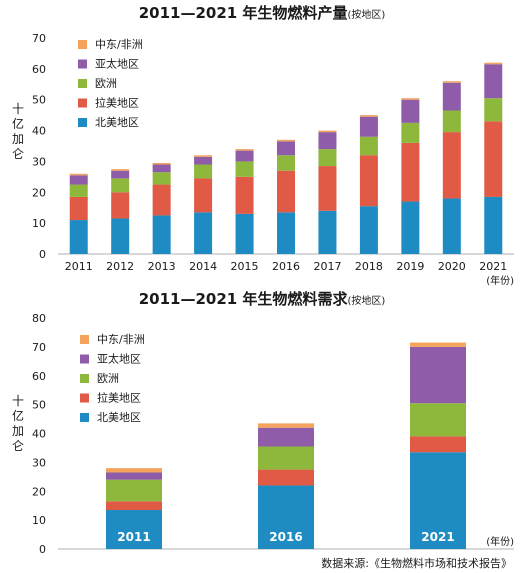 The image size is (520, 573). What do you see at coordinates (117, 122) in the screenshot?
I see `chart1-legend-label: 北美地区` at bounding box center [117, 122].